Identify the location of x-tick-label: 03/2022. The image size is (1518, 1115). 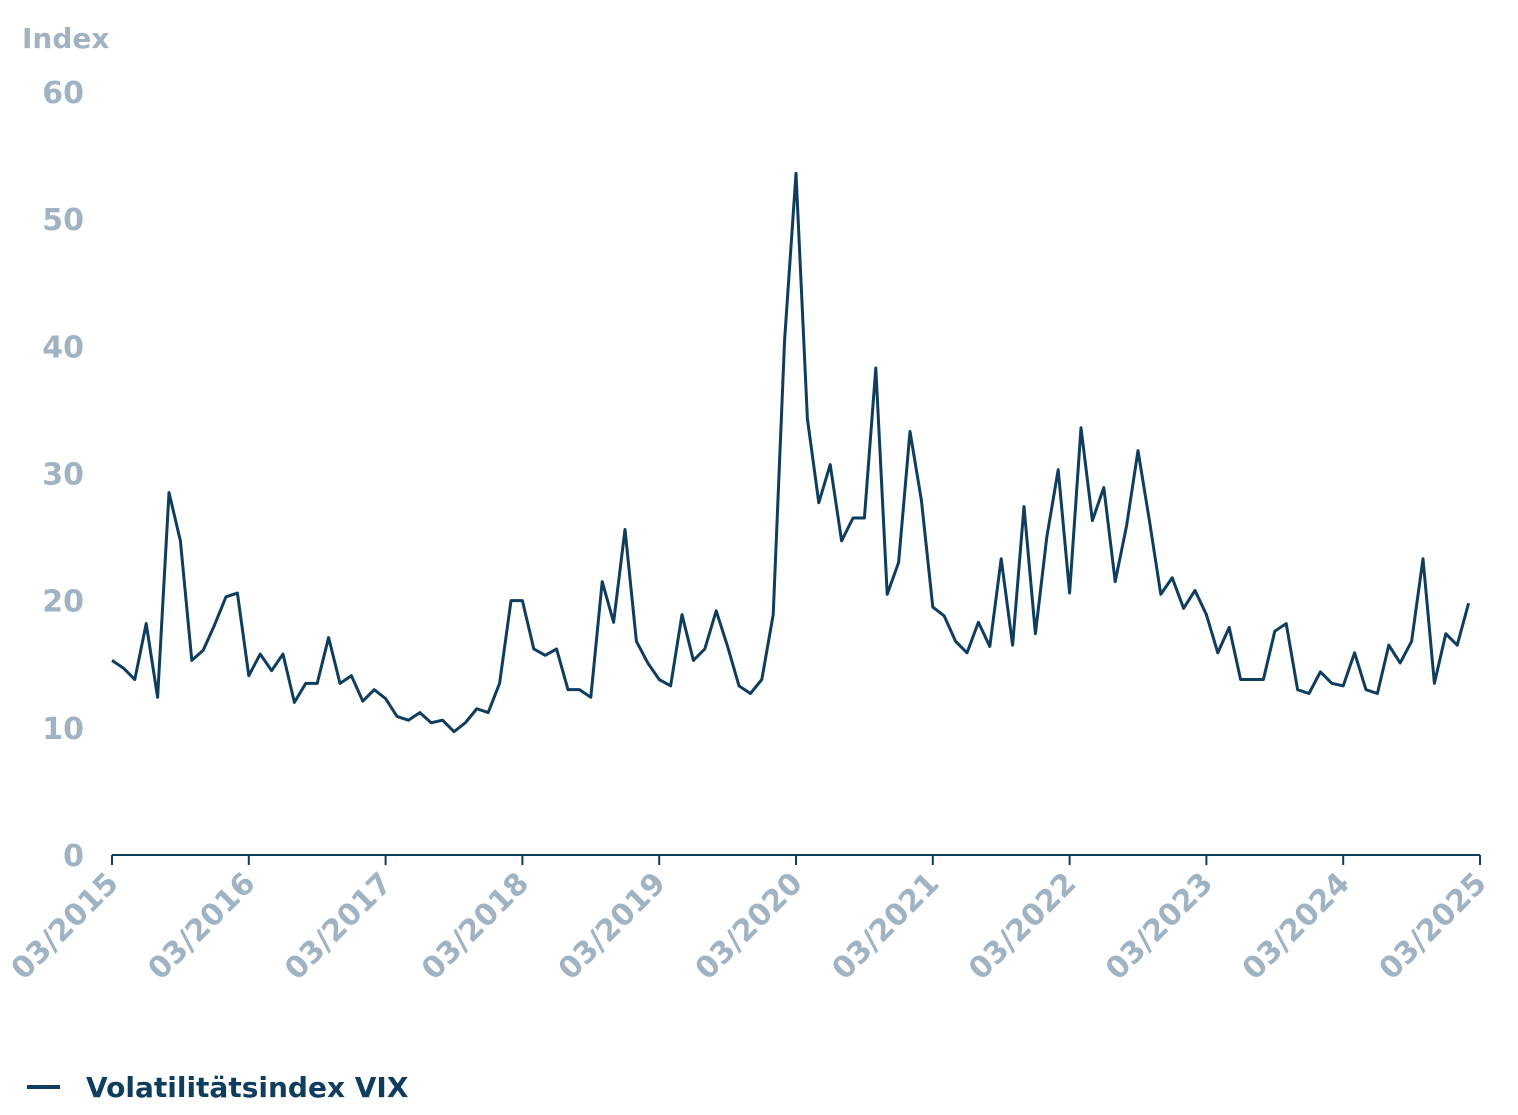
(1022, 926).